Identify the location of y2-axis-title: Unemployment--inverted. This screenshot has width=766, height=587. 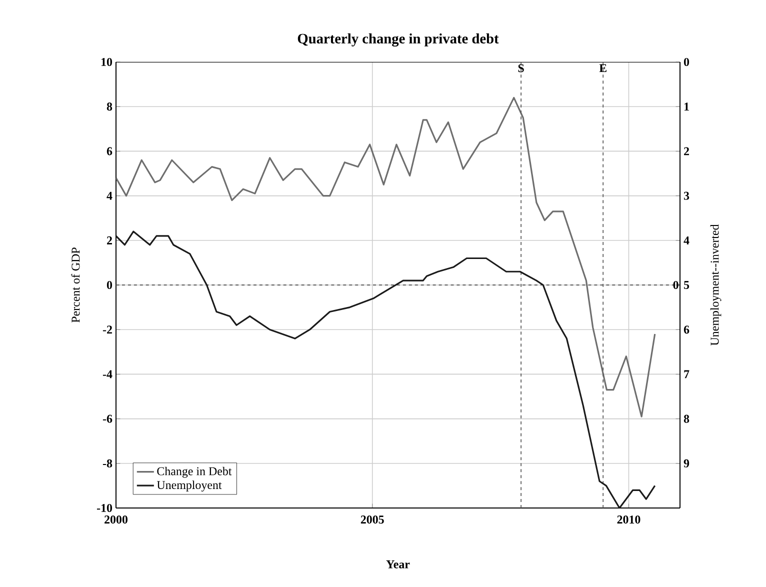
(716, 285).